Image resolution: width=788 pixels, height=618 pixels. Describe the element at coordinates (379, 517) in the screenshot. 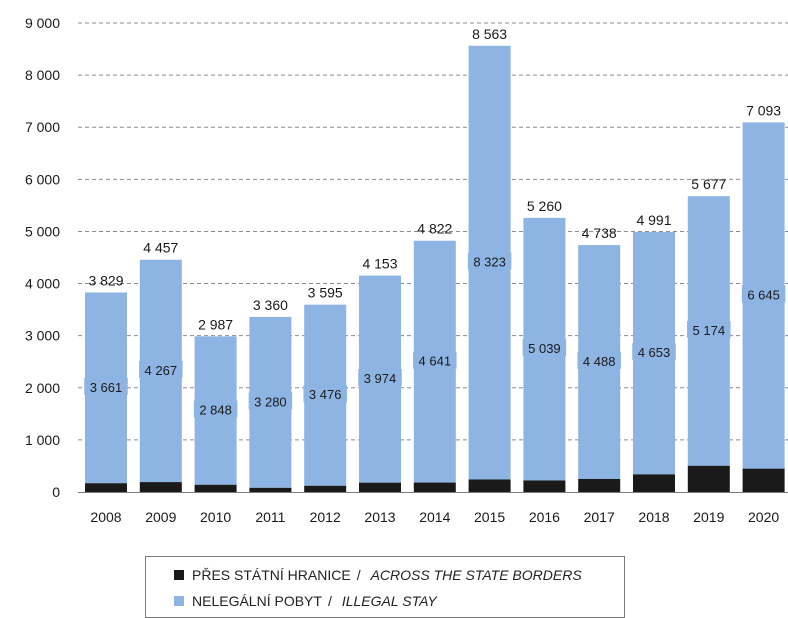

I see `x-tick-label: 2013` at that location.